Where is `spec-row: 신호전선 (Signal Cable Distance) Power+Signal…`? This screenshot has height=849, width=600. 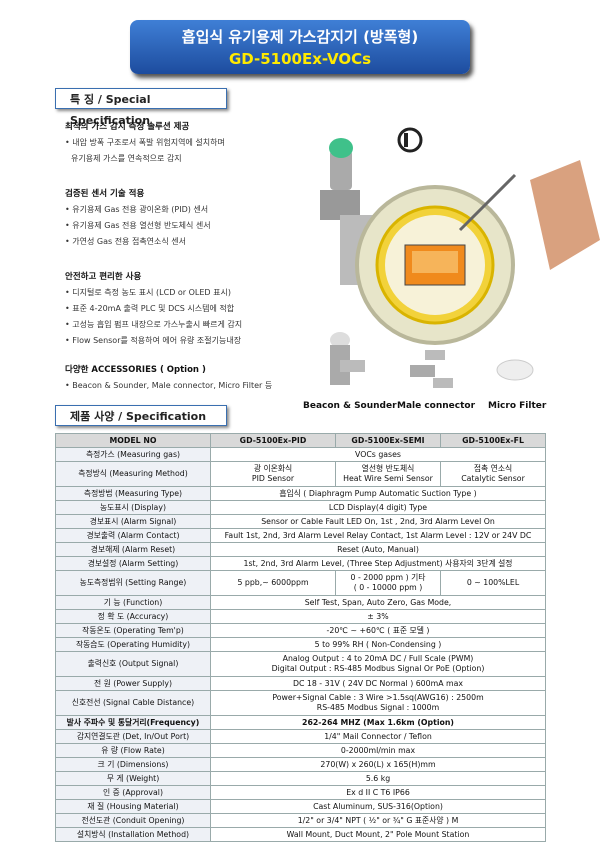 spec-row: 신호전선 (Signal Cable Distance) Power+Signal… is located at coordinates (300, 703).